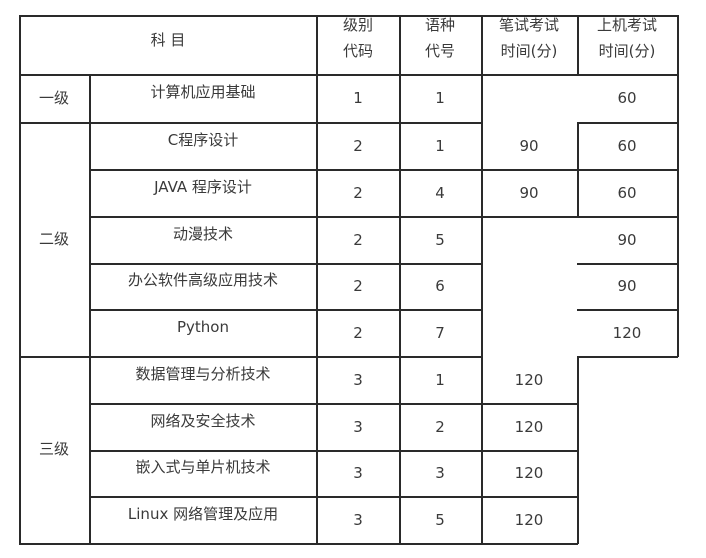 This screenshot has height=558, width=706. I want to click on cell-lang: 2, so click(440, 426).